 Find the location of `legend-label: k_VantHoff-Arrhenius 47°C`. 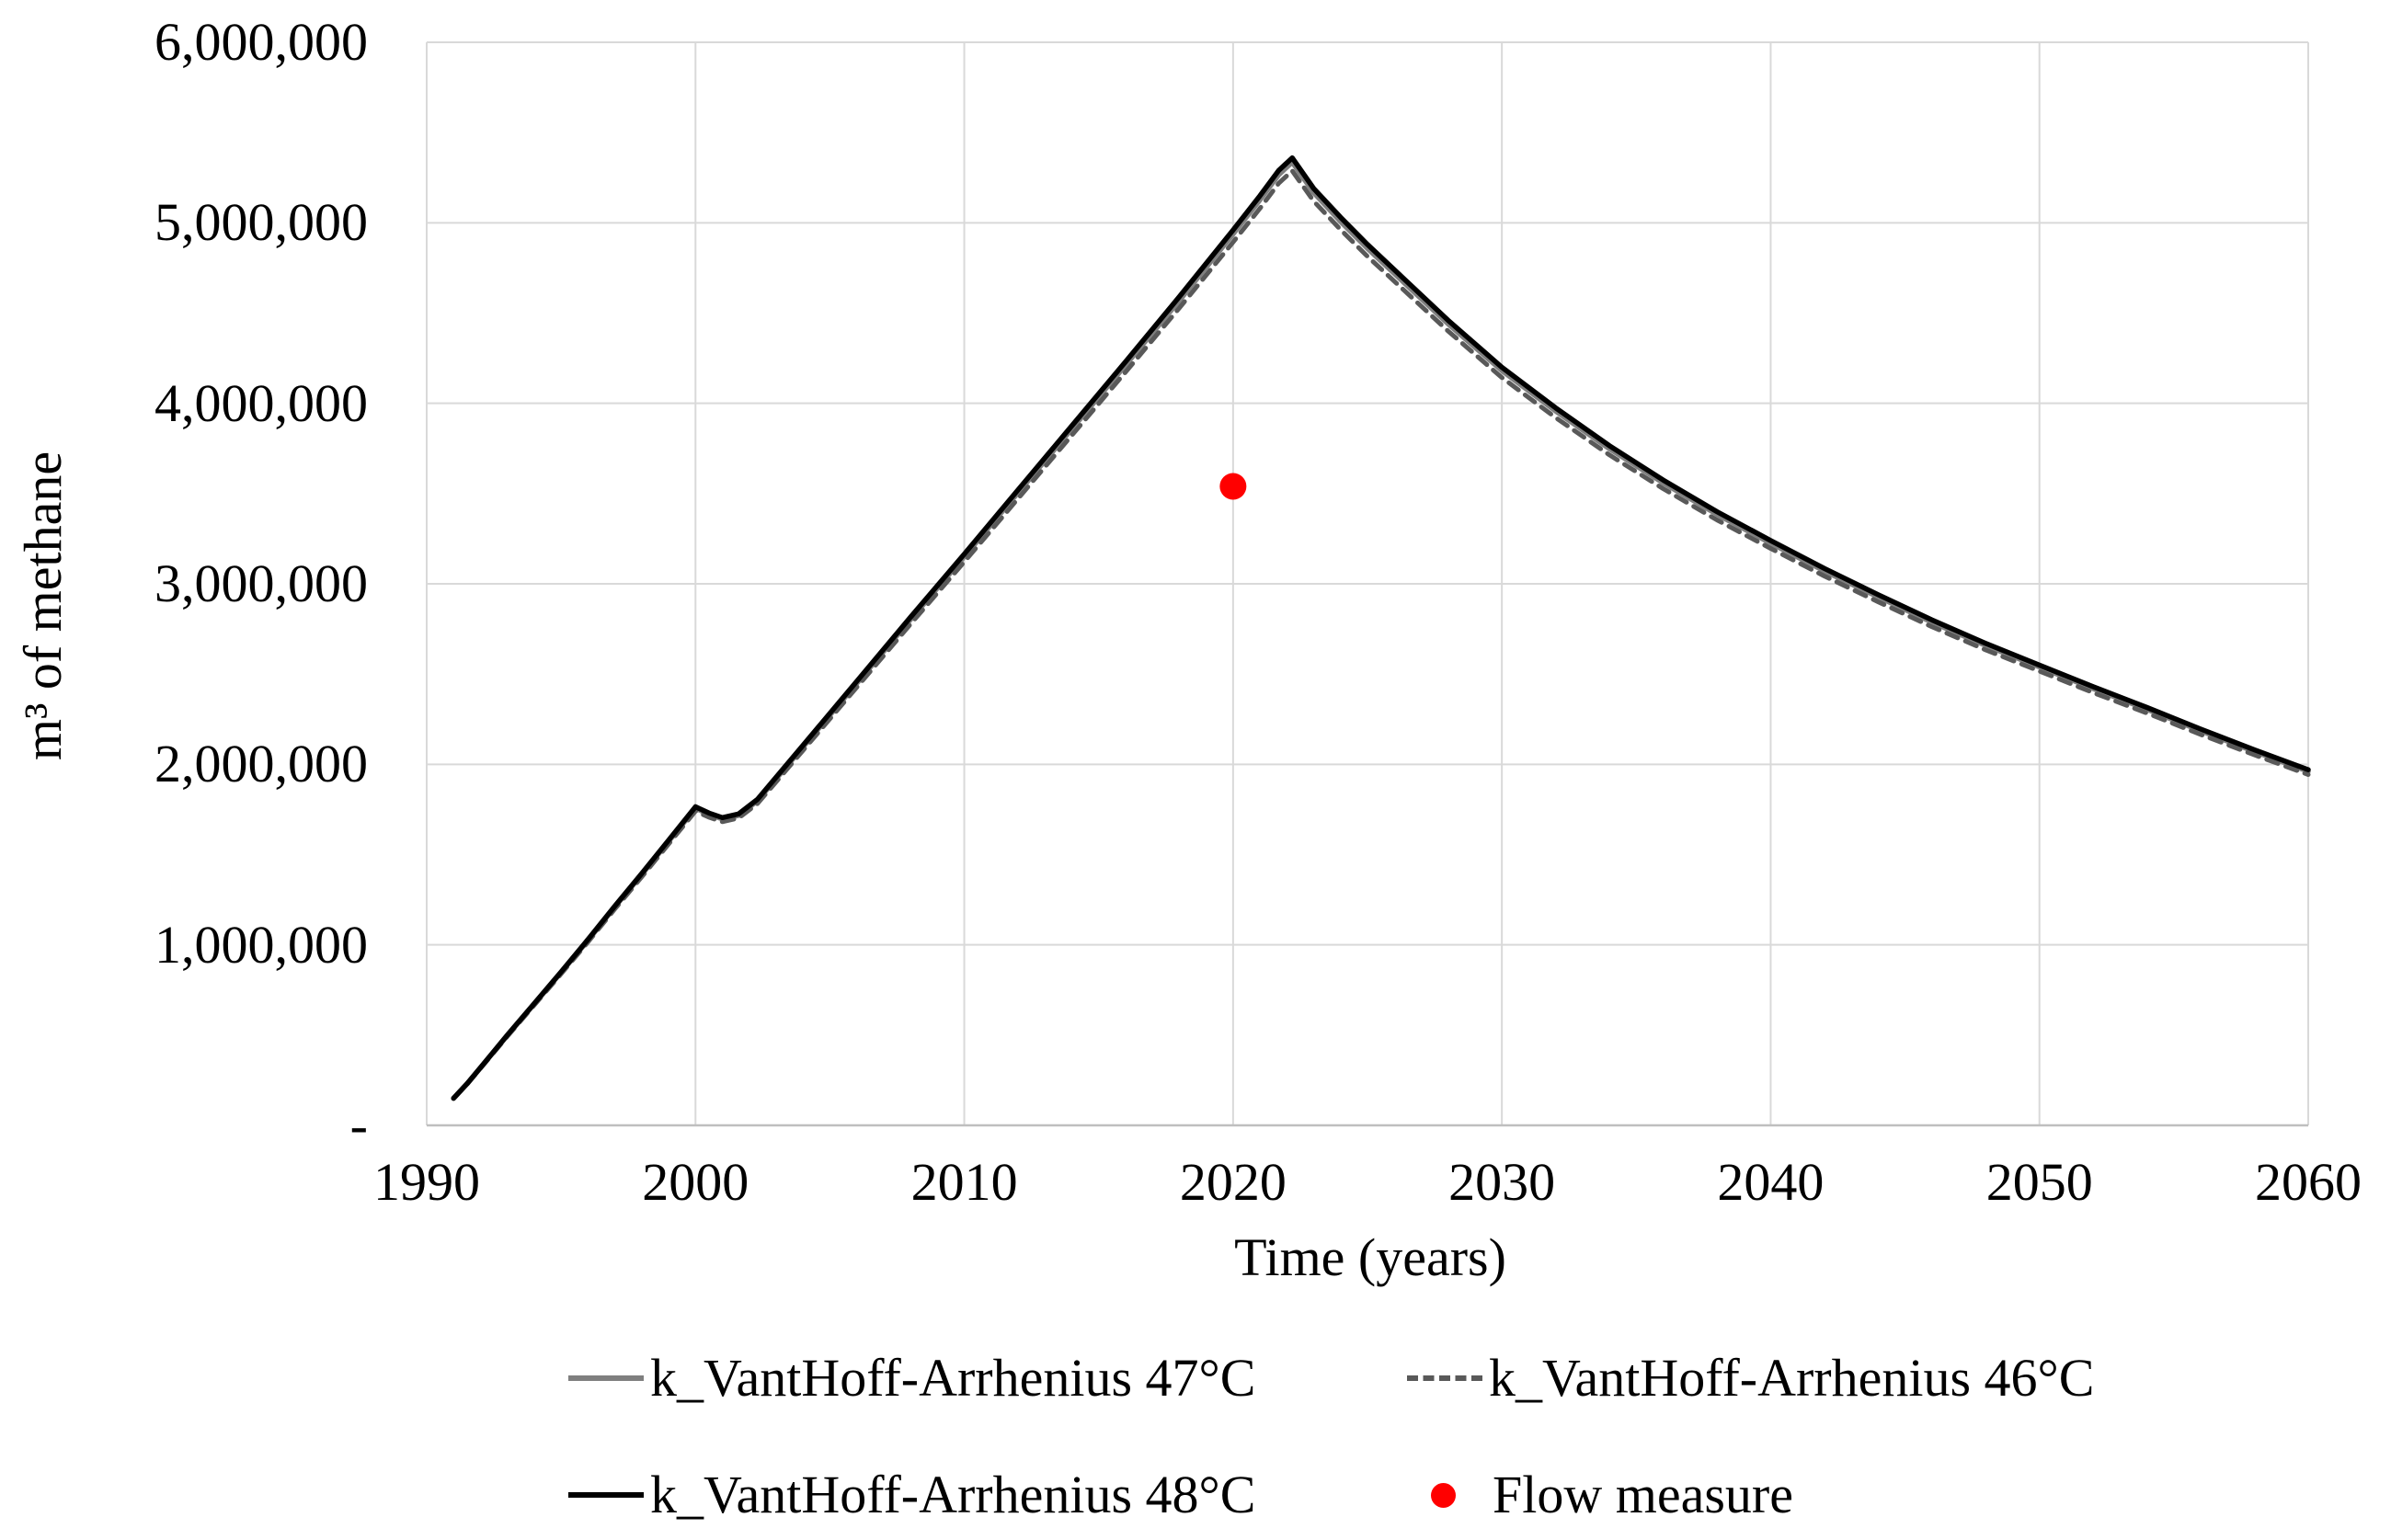

legend-label: k_VantHoff-Arrhenius 47°C is located at coordinates (953, 1378).